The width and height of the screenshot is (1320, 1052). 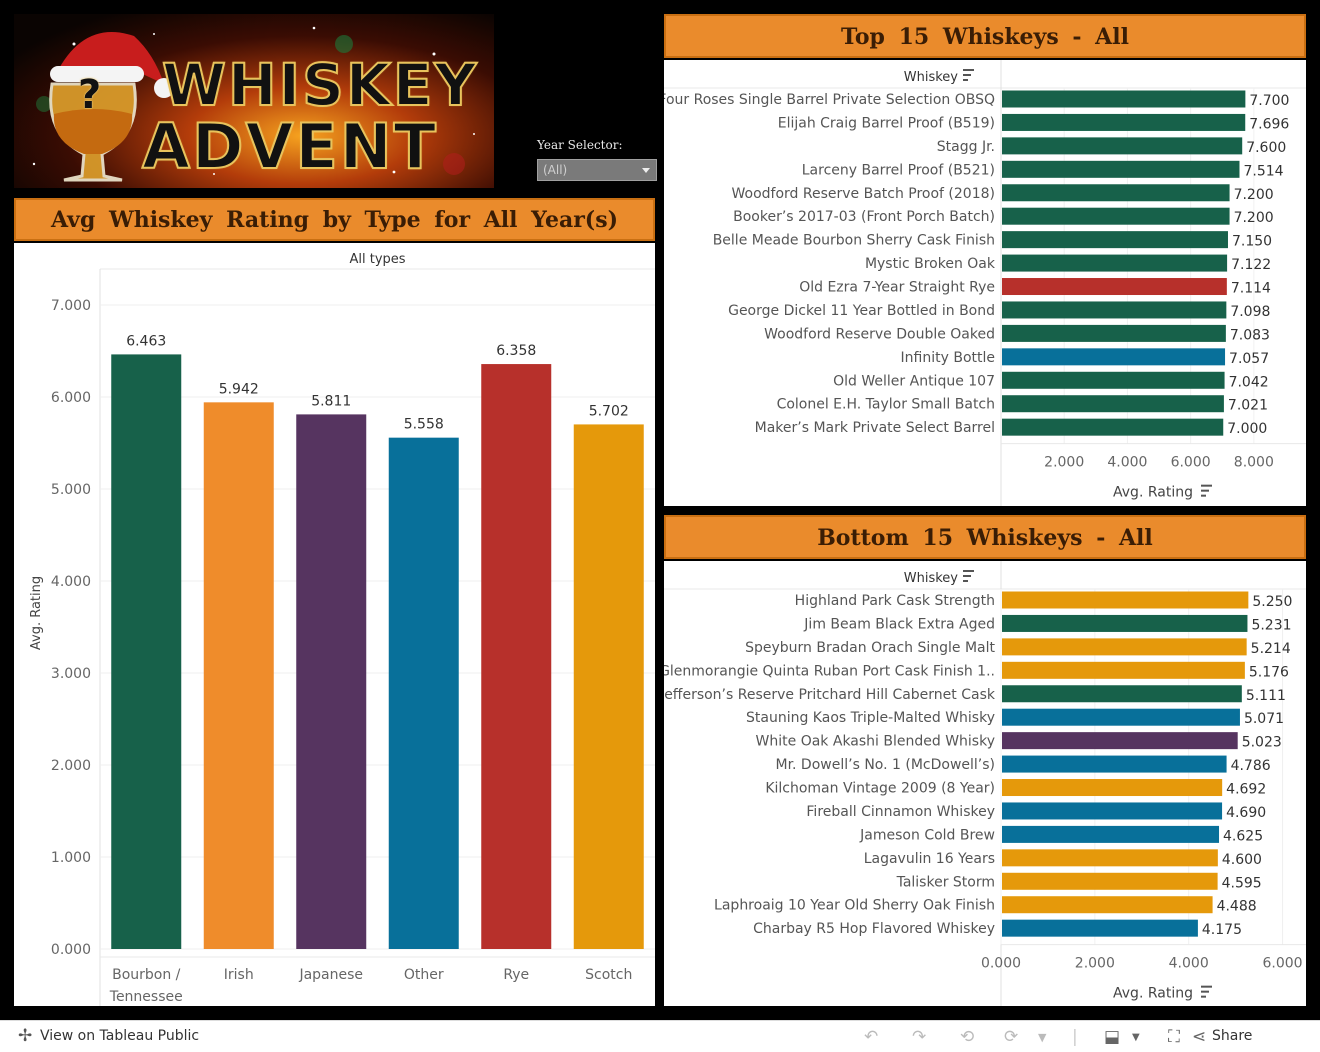 I want to click on share-button: Share, so click(x=1232, y=1036).